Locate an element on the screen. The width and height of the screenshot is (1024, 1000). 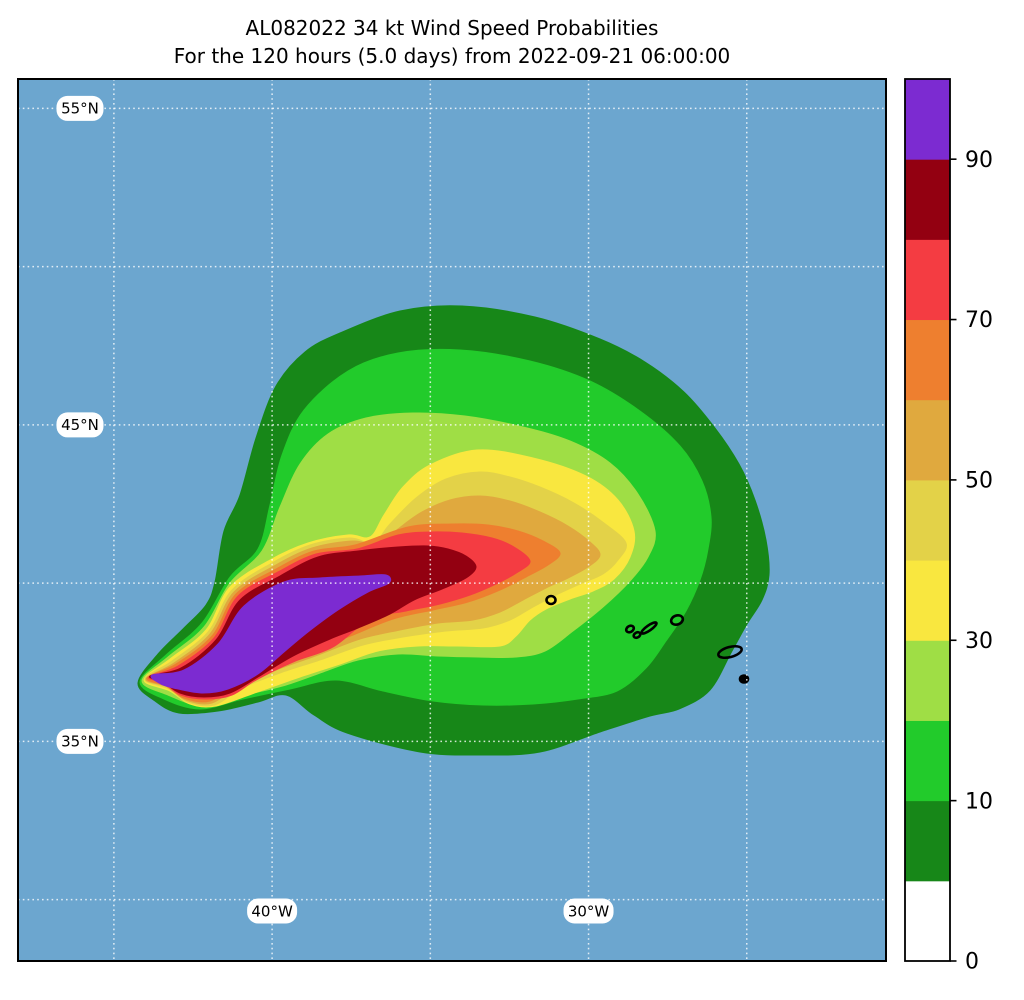
lat-label-45N-text: 45°N is located at coordinates (80, 425).